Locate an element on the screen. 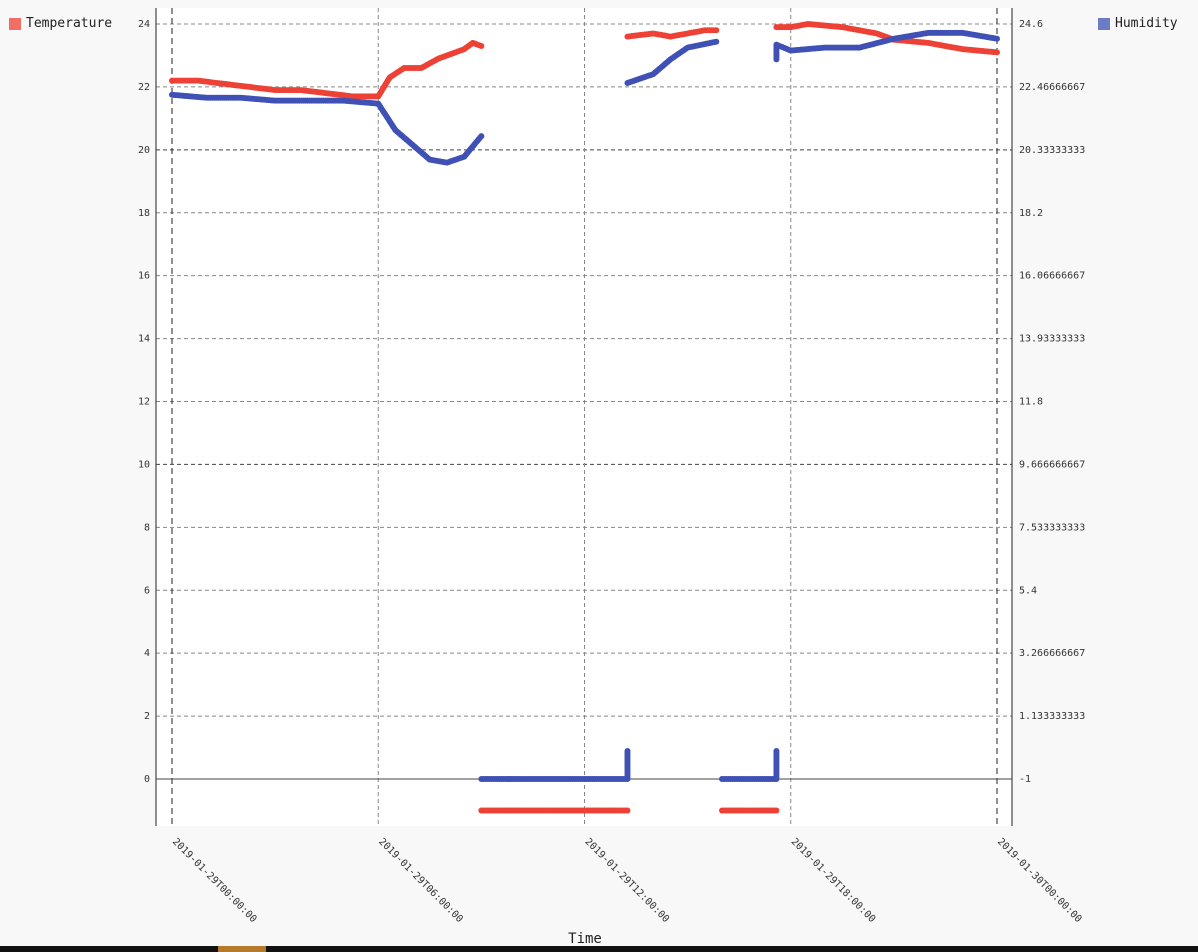  right-tick-label: -1 is located at coordinates (1025, 779).